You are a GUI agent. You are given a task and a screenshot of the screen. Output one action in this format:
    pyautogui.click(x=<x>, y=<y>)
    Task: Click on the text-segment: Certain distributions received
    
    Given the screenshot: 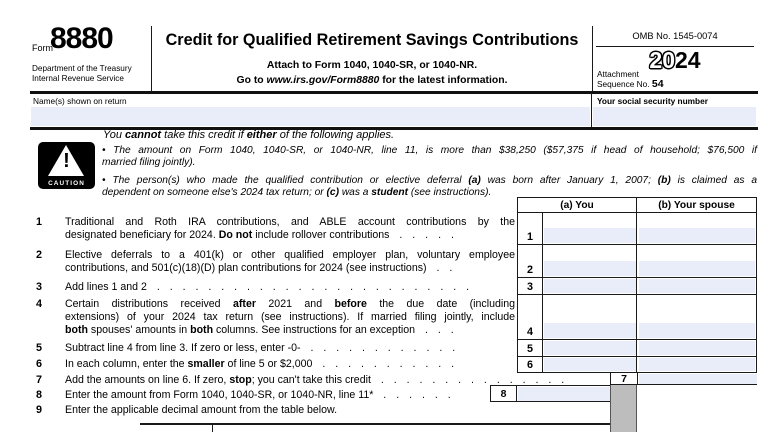 What is the action you would take?
    pyautogui.click(x=149, y=304)
    